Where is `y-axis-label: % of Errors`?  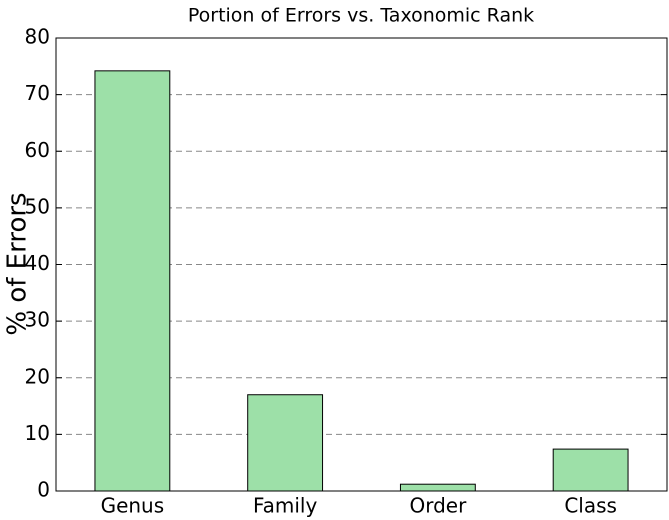
y-axis-label: % of Errors is located at coordinates (18, 263).